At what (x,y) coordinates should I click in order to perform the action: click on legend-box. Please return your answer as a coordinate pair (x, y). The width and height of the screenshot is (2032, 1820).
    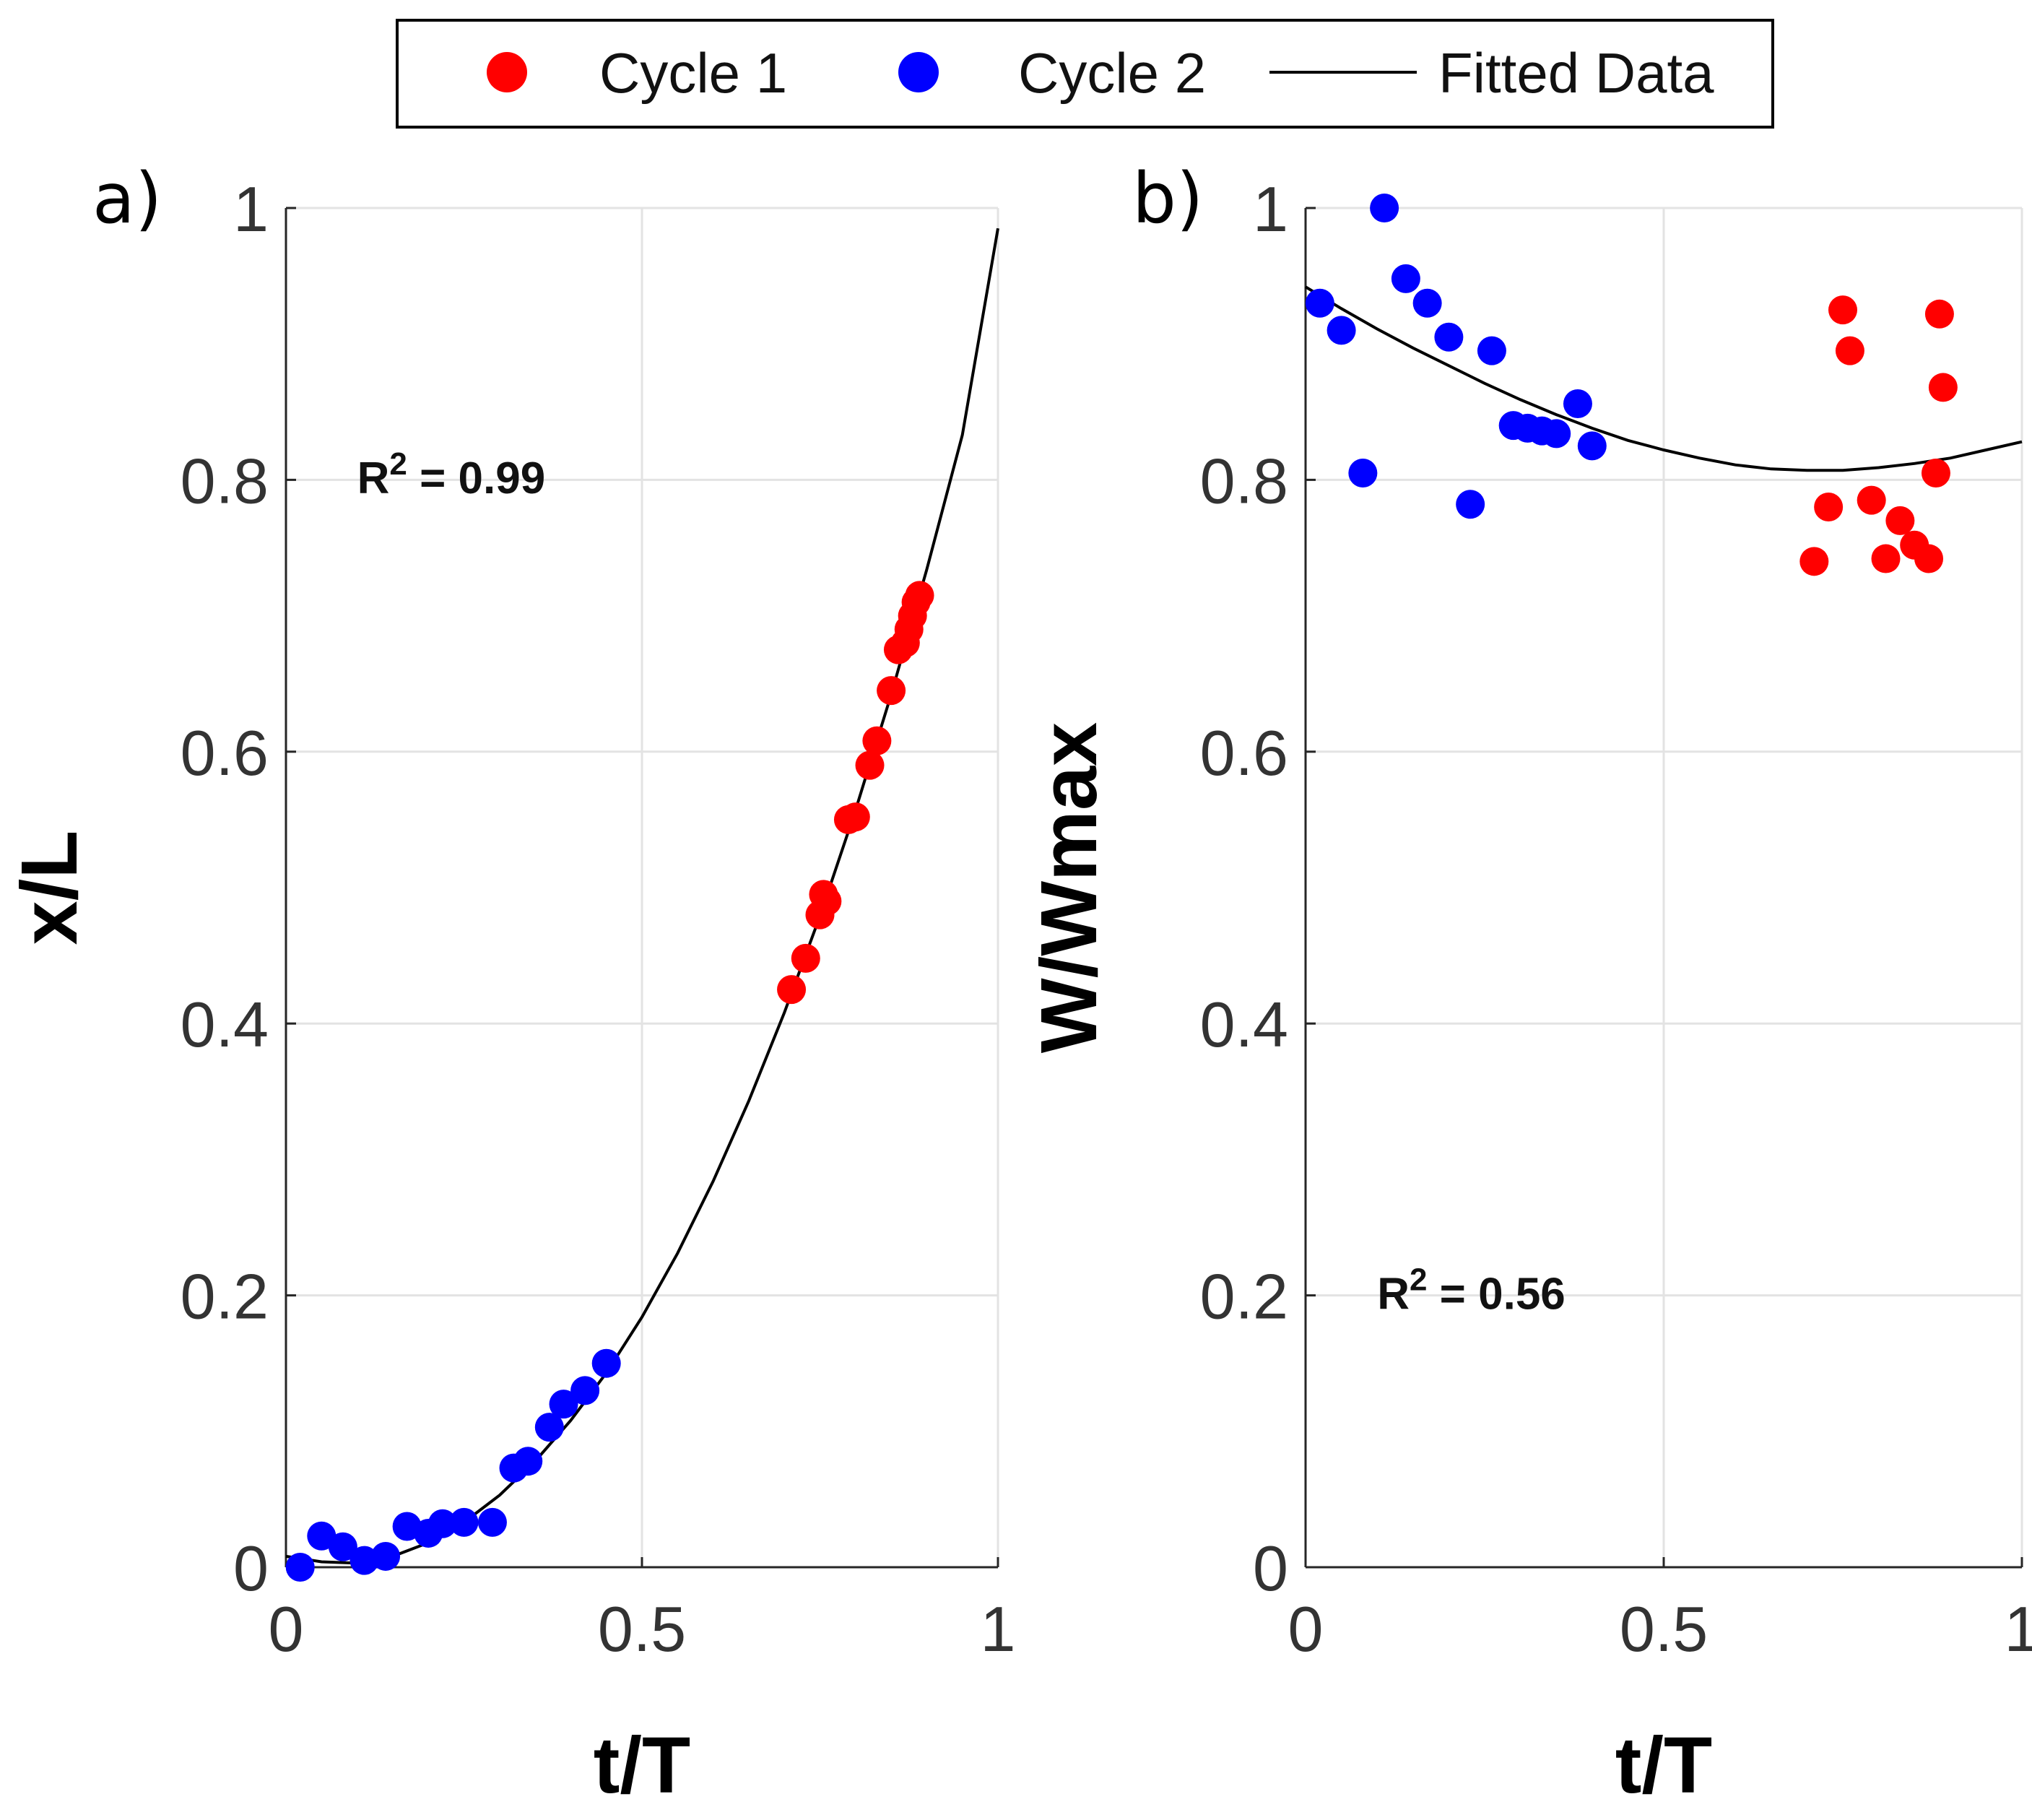
    Looking at the image, I should click on (1085, 74).